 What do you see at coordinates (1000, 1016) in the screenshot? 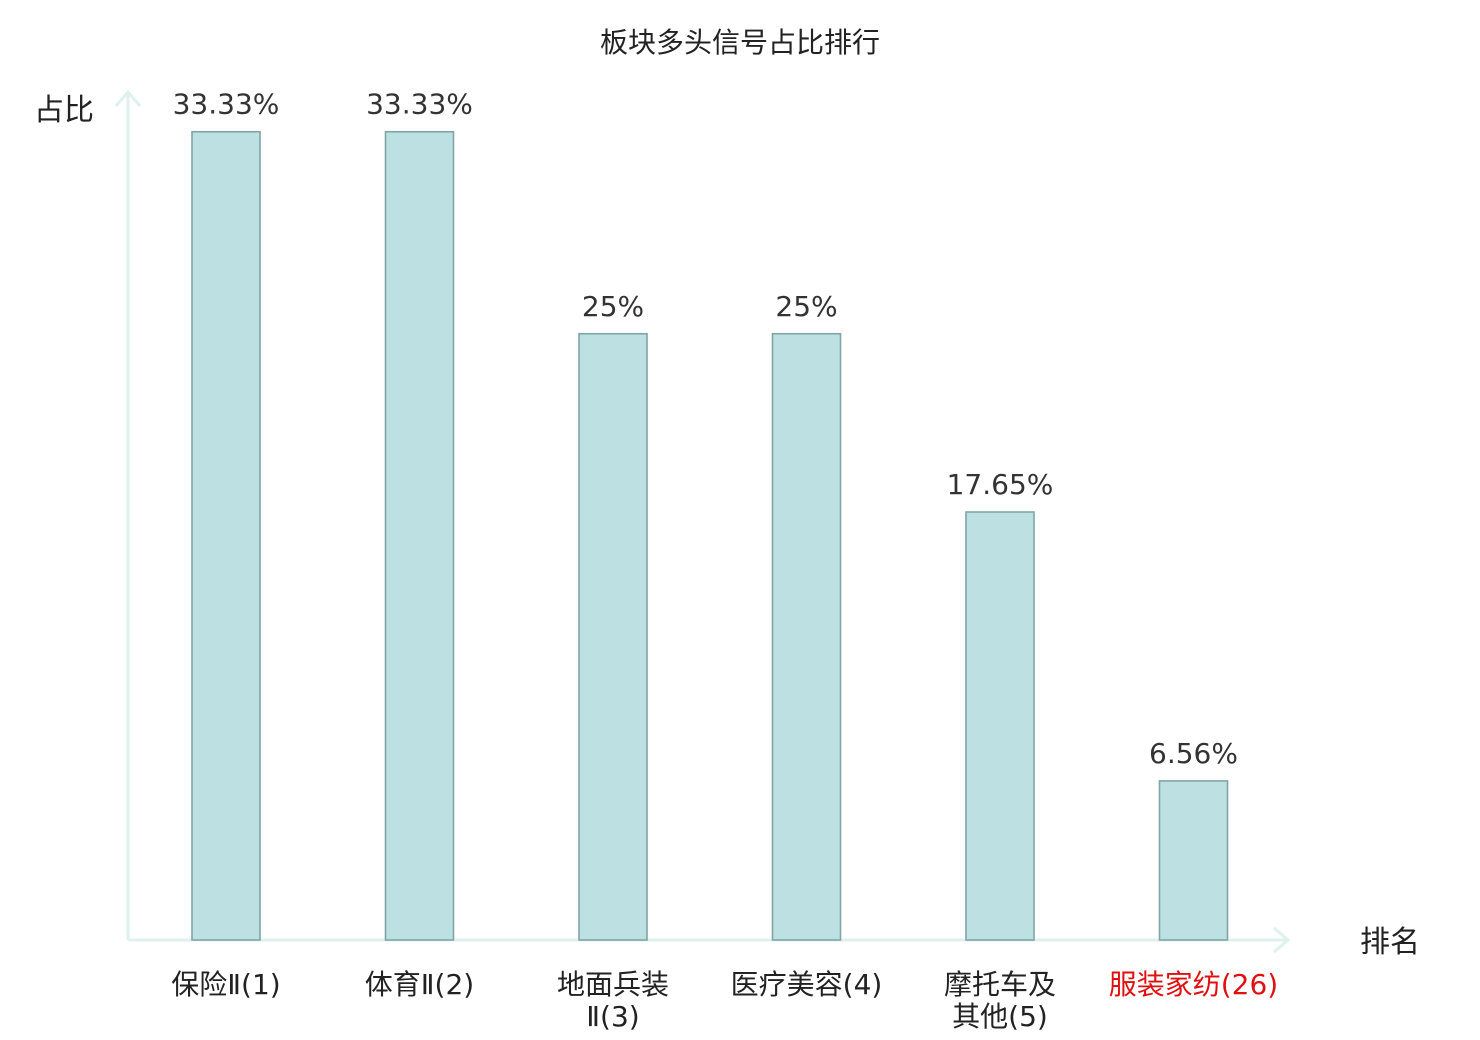
I see `category-label: 其他(5)` at bounding box center [1000, 1016].